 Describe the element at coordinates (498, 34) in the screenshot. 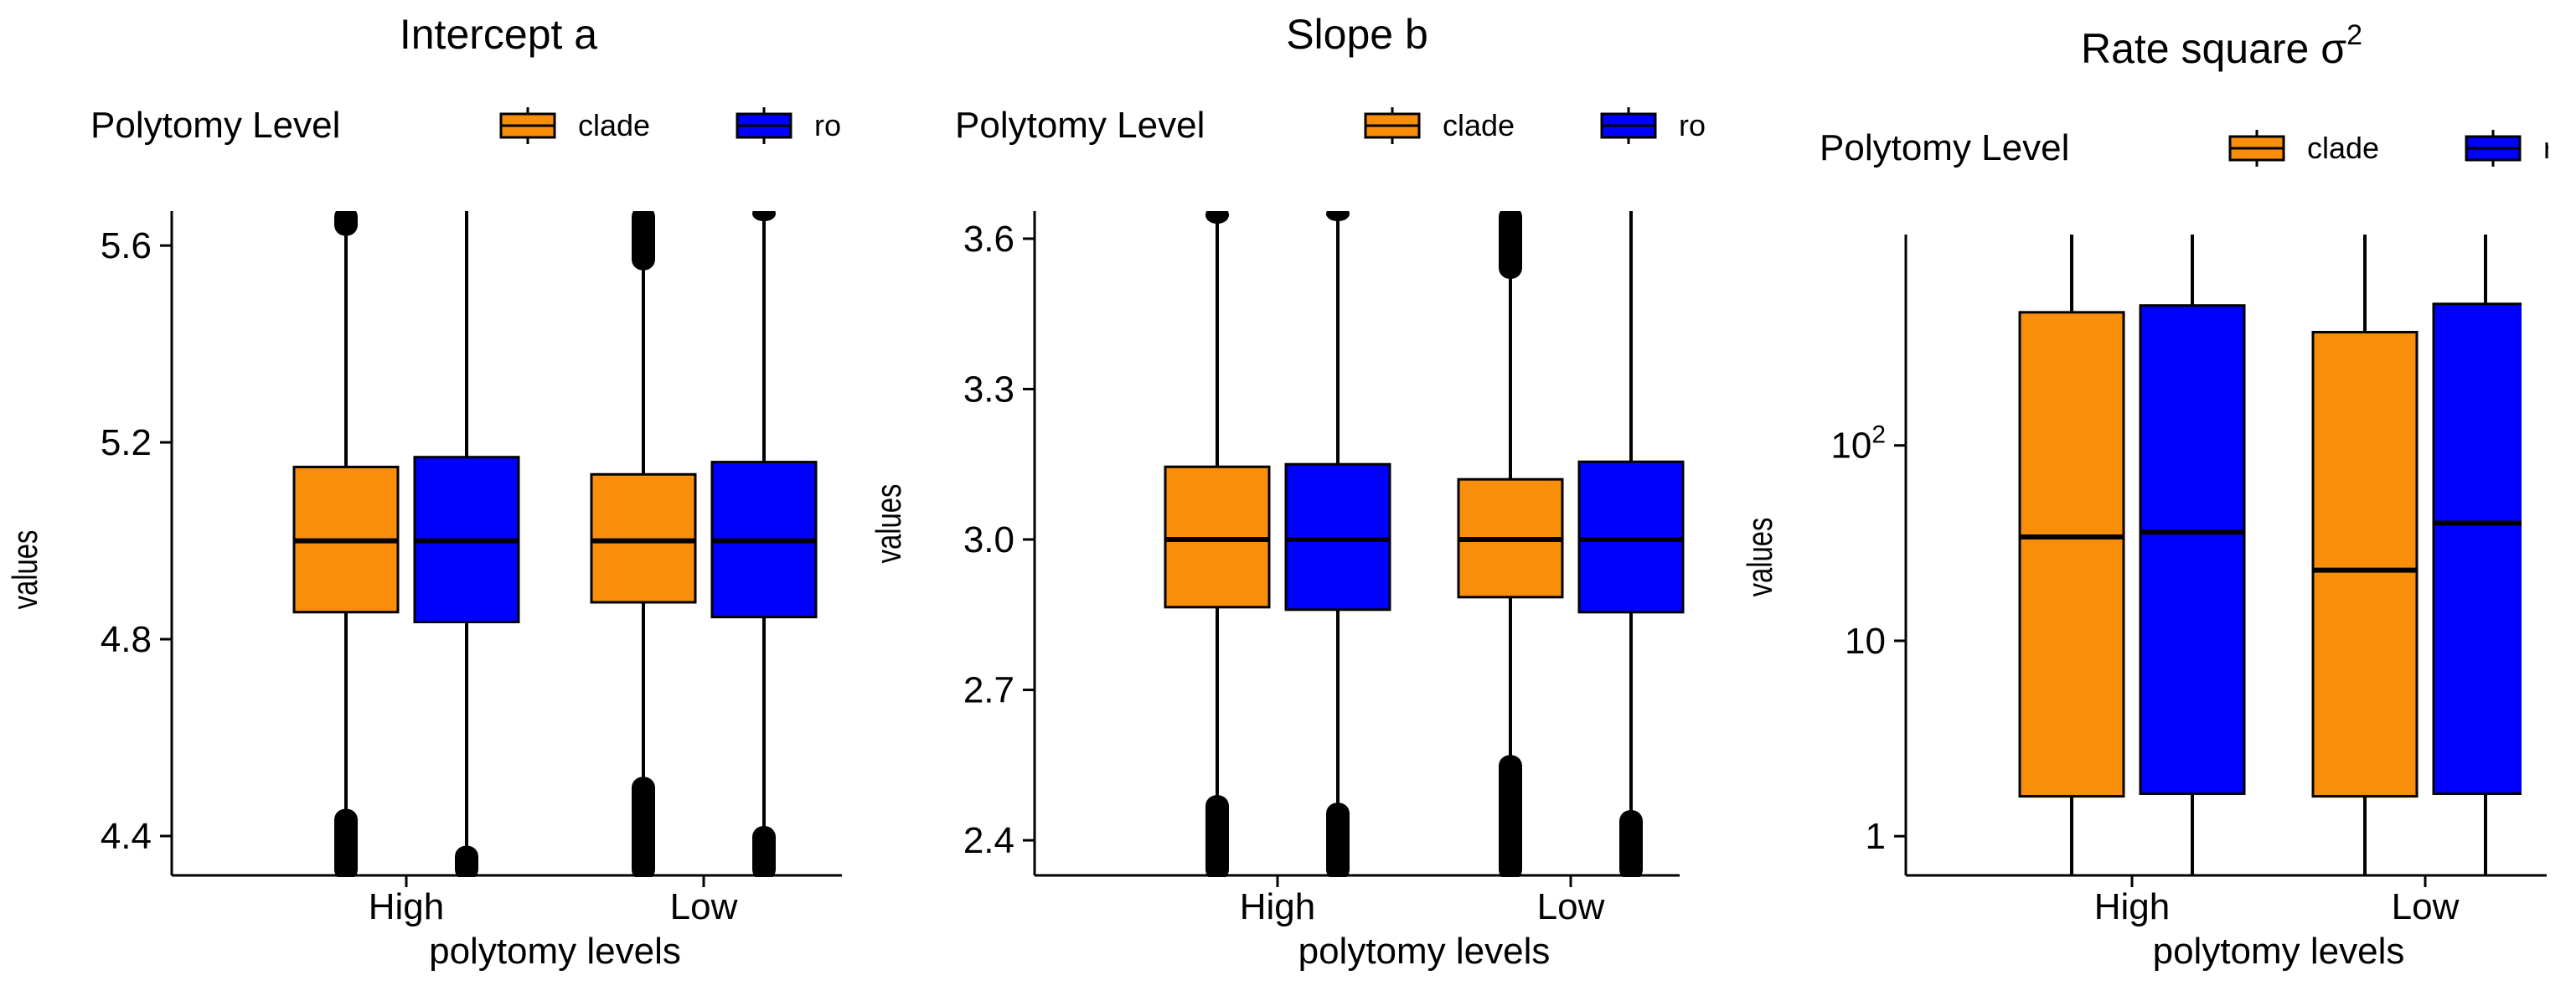

I see `chart-title: Intercept a` at that location.